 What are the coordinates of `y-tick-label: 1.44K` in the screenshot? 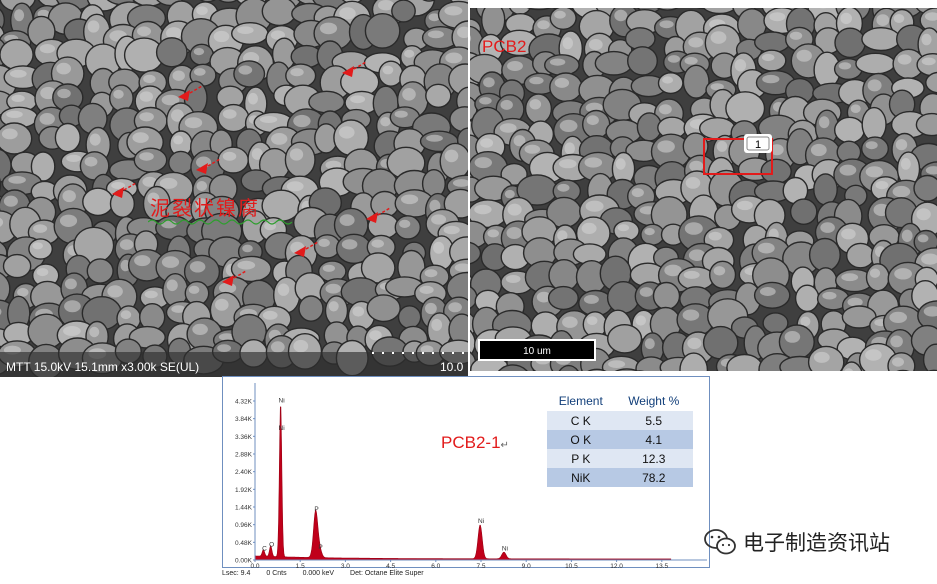 It's located at (244, 508).